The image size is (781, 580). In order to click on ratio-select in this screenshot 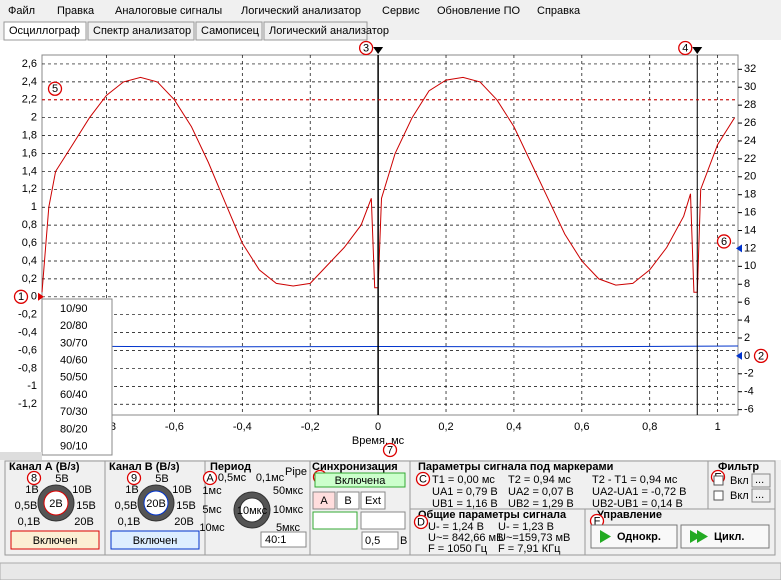, I will do `click(283, 539)`.